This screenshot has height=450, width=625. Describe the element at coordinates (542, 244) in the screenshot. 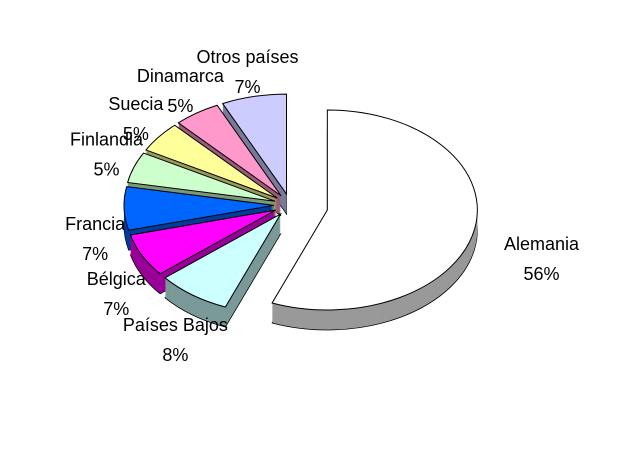

I see `slice-label: Alemania` at that location.